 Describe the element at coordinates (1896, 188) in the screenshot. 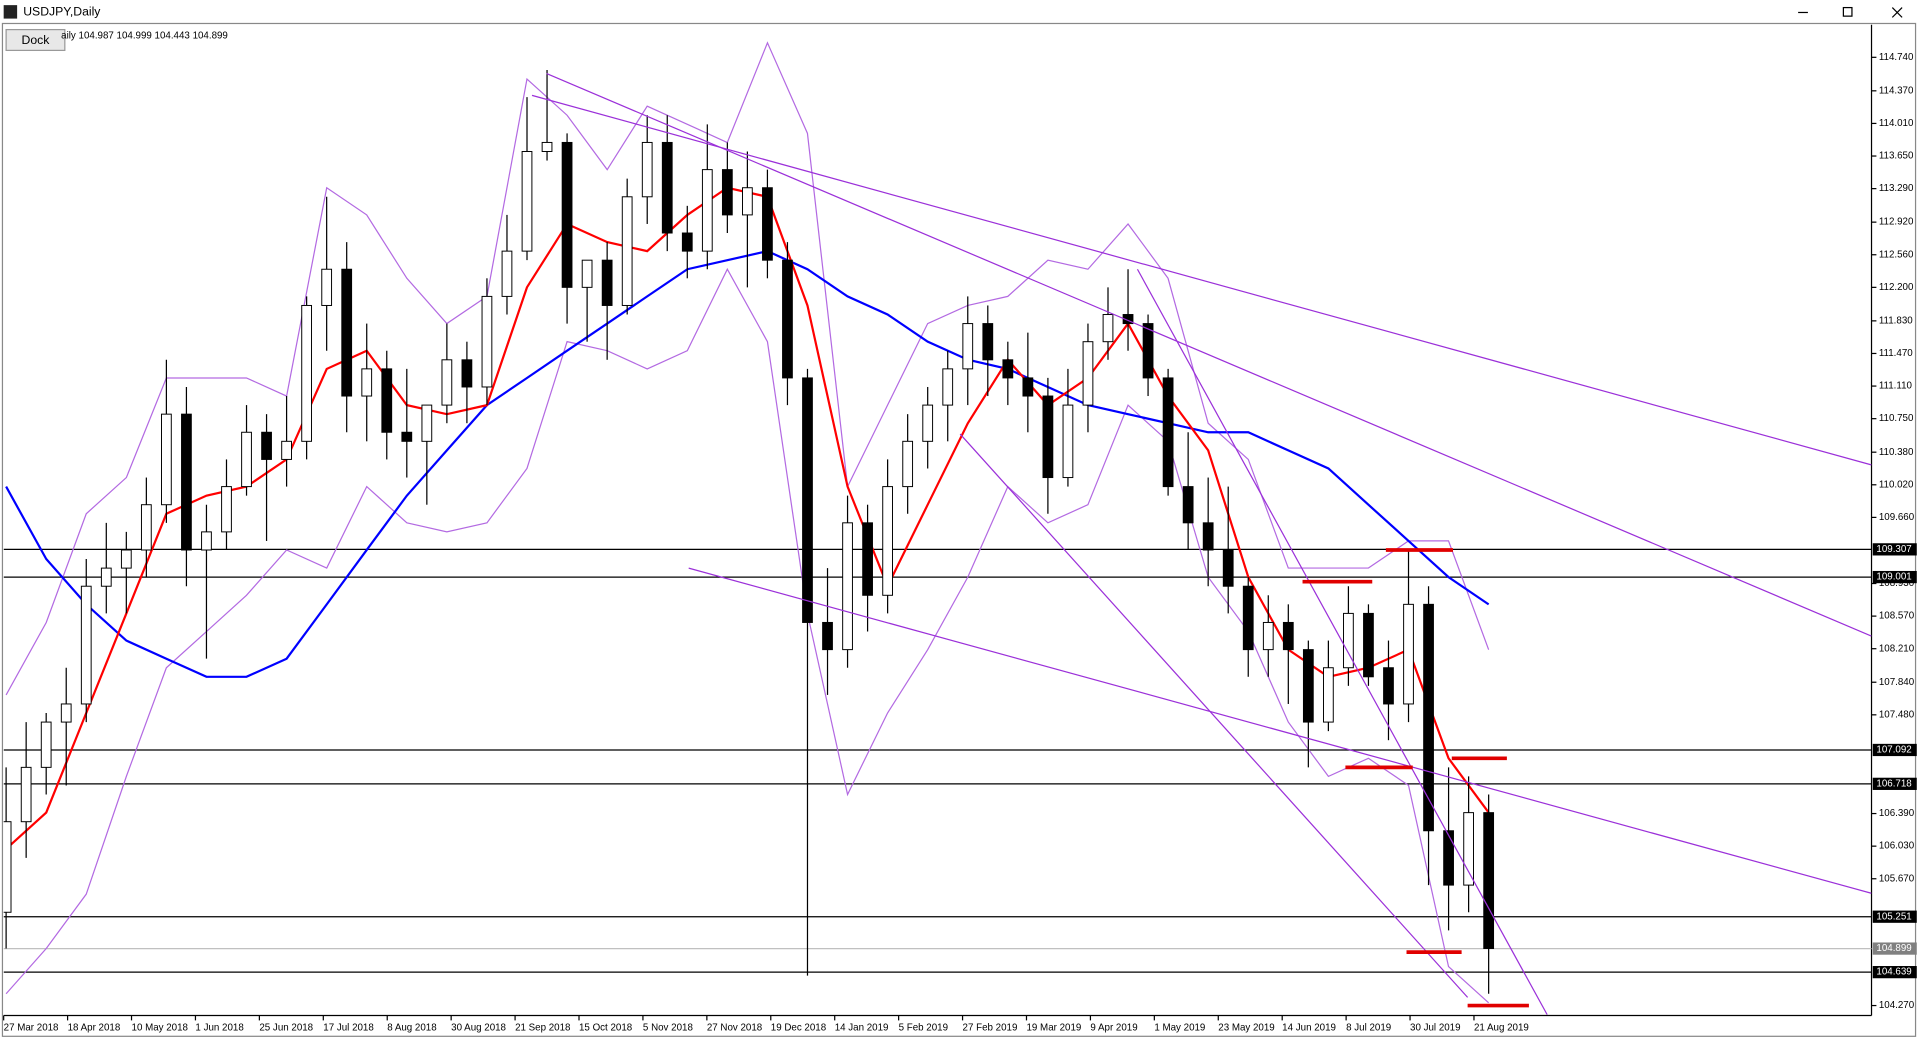

I see `y-tick-label: 113.290` at that location.